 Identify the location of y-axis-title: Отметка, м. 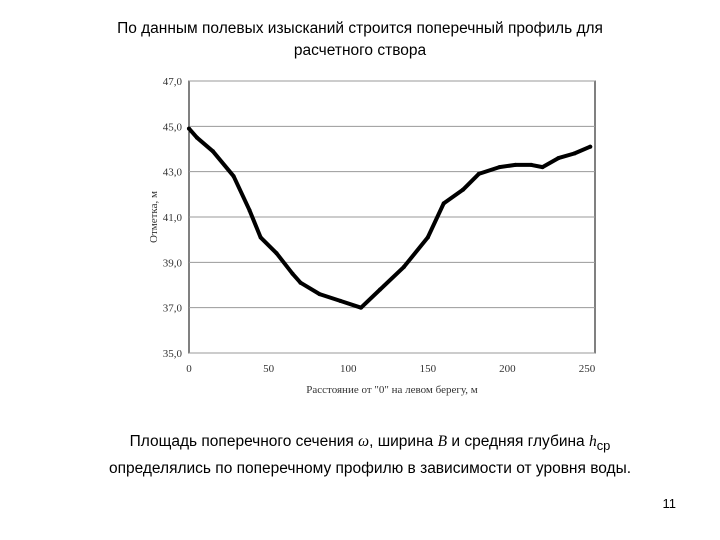
(154, 217).